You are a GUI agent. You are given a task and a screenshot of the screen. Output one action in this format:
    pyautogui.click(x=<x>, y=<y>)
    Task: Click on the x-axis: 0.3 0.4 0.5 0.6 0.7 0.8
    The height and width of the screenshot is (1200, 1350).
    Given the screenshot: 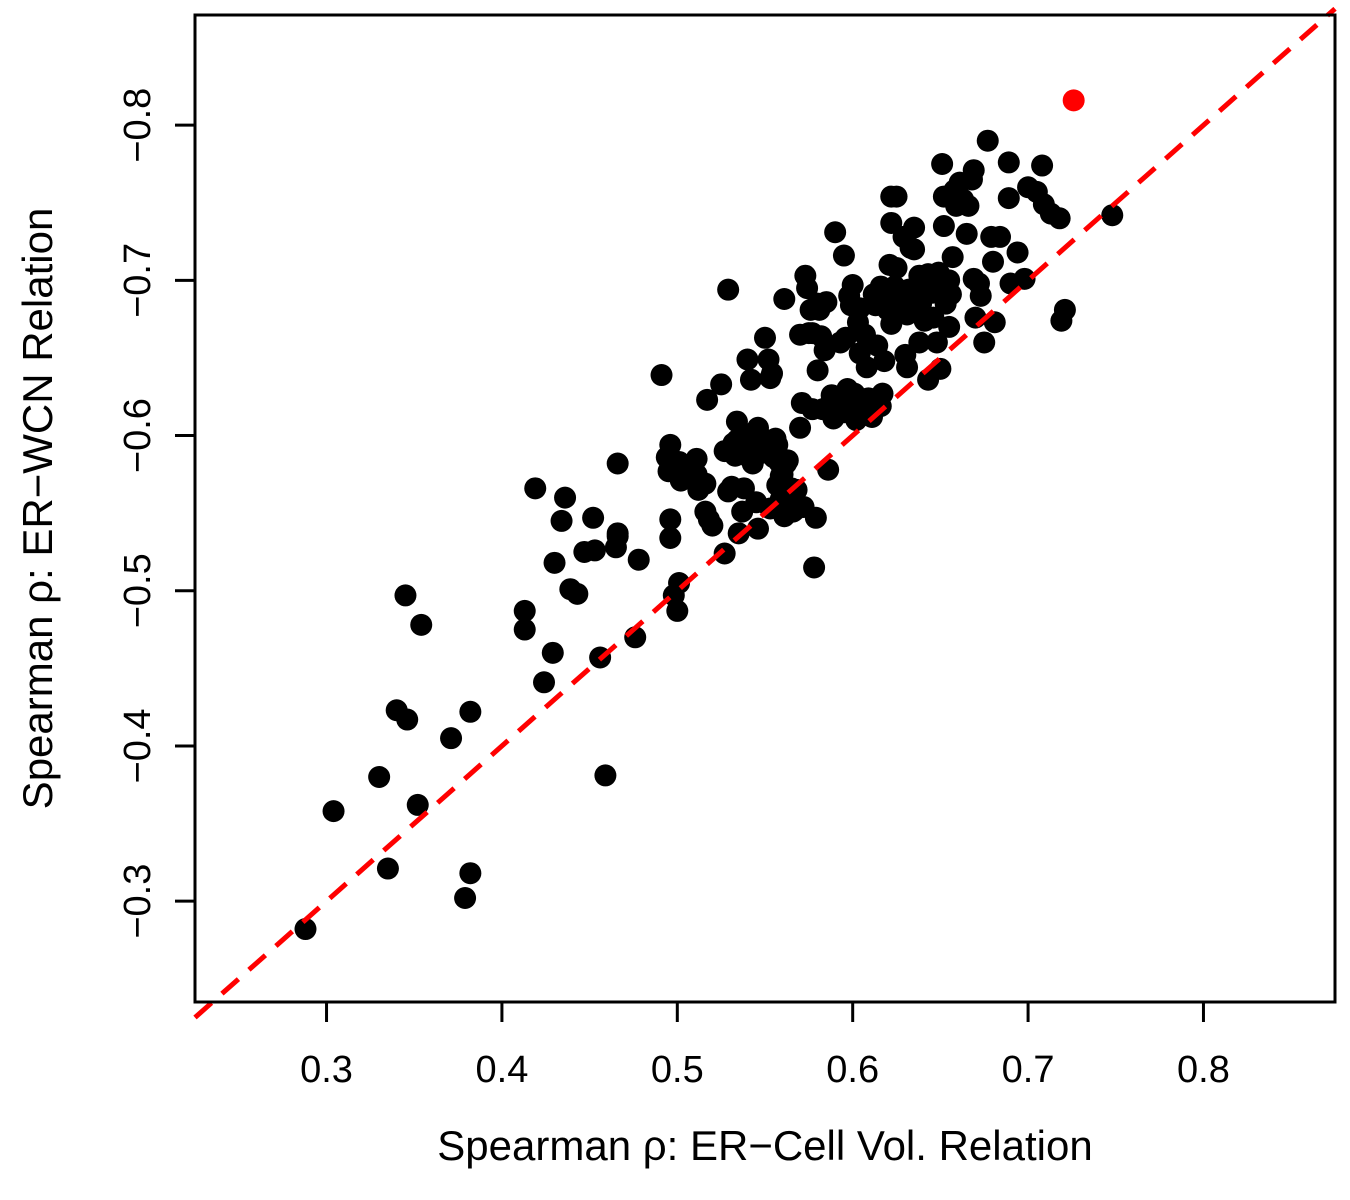 What is the action you would take?
    pyautogui.click(x=765, y=1046)
    